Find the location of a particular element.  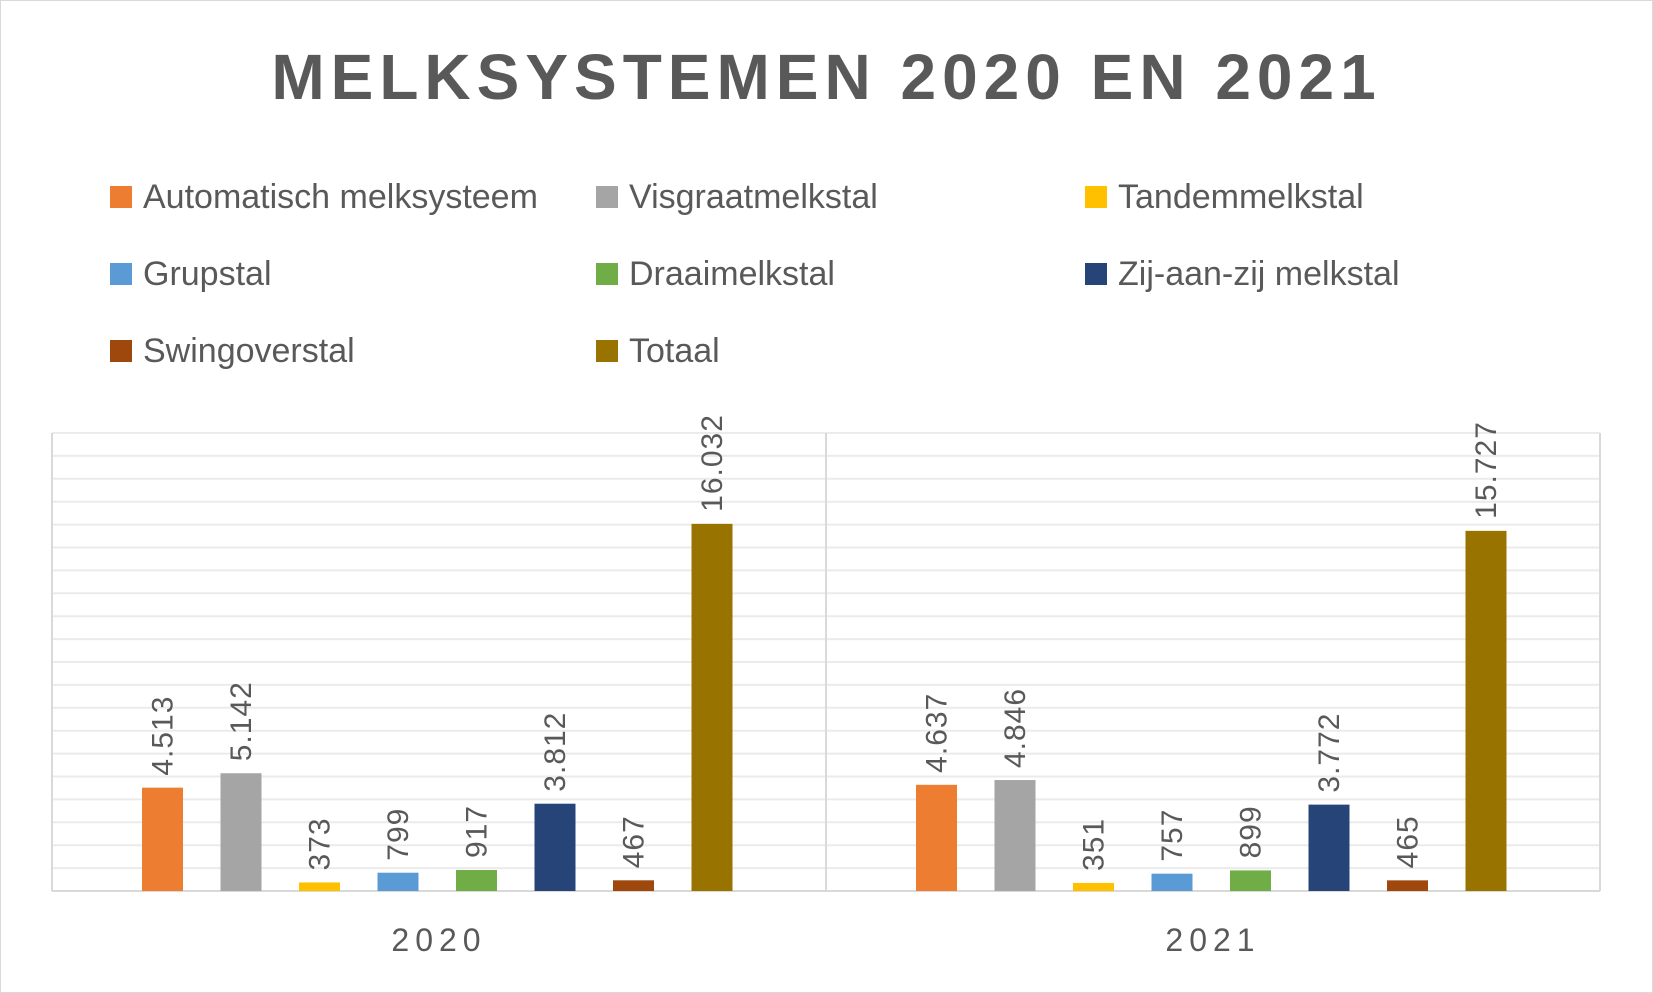

legend-label-8: Totaal is located at coordinates (674, 351).